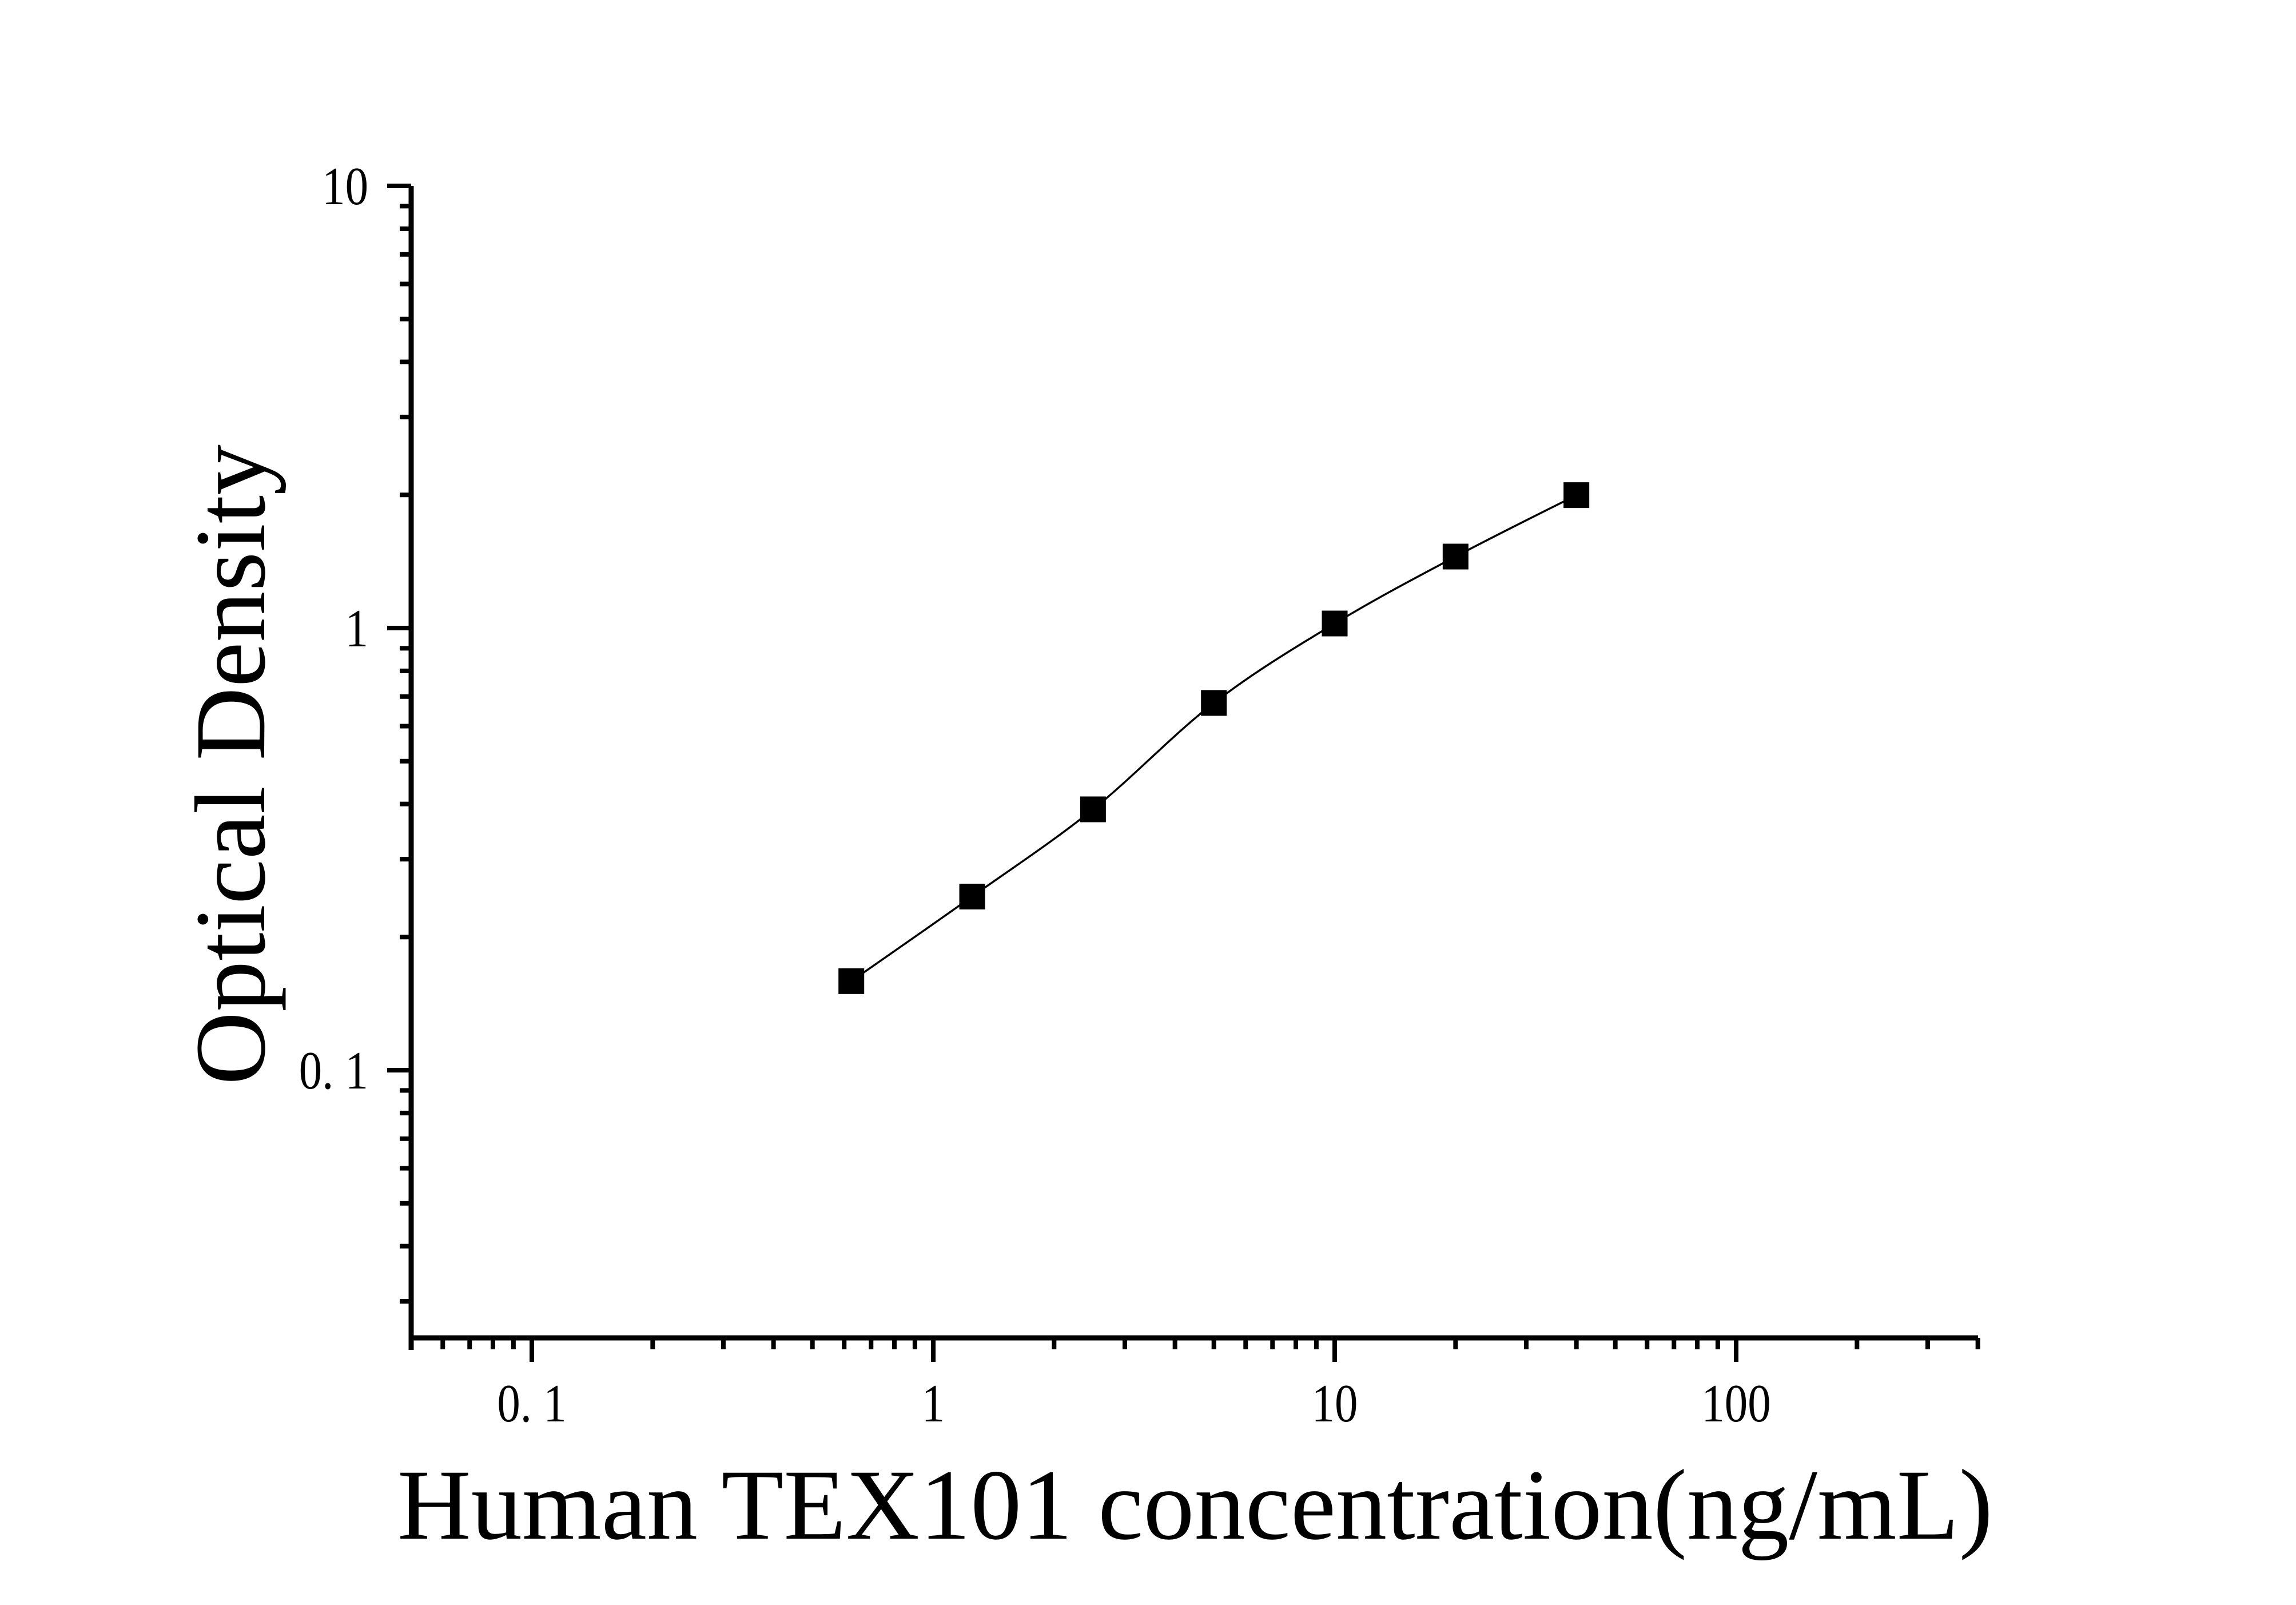 This screenshot has width=2296, height=1605. I want to click on x-tick-label: 100, so click(1735, 1403).